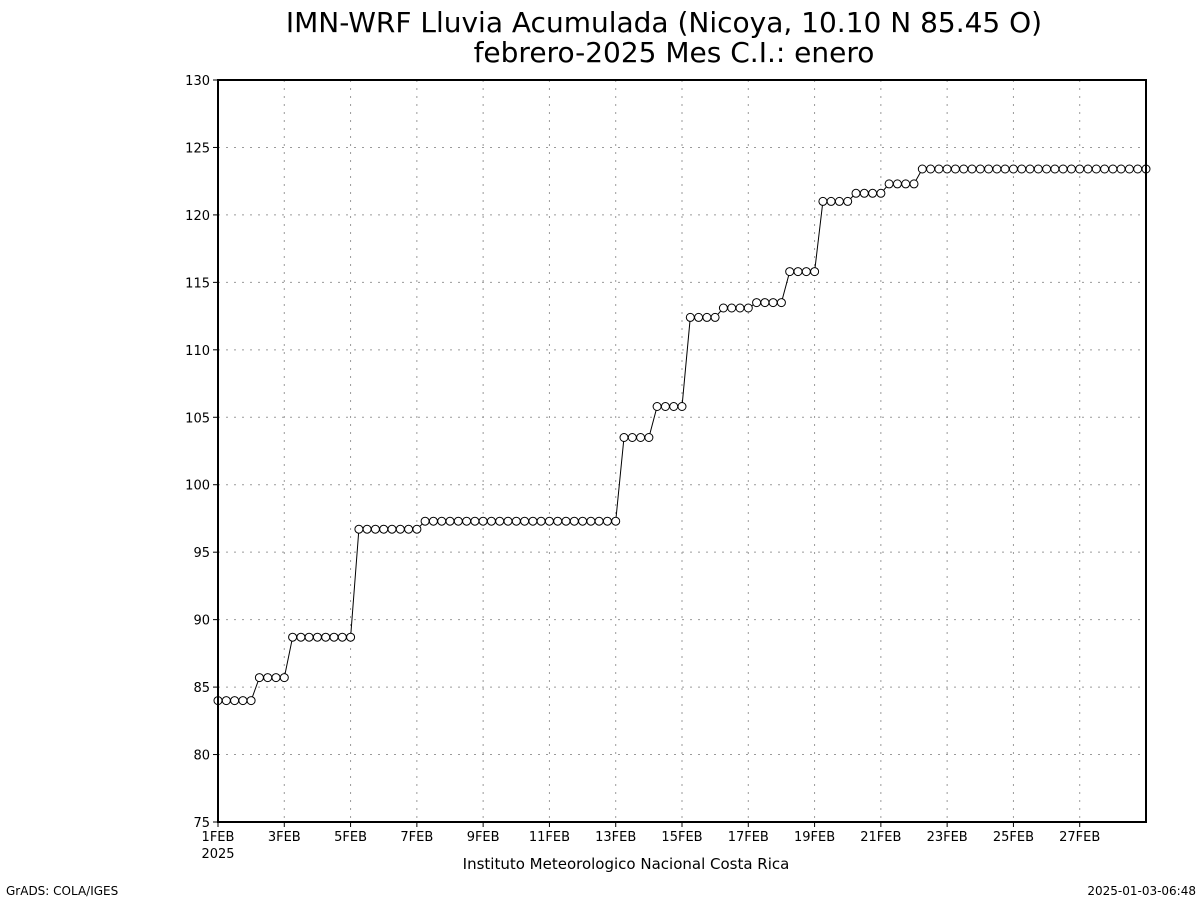 Image resolution: width=1200 pixels, height=900 pixels. What do you see at coordinates (197, 81) in the screenshot?
I see `y-tick-label: 130` at bounding box center [197, 81].